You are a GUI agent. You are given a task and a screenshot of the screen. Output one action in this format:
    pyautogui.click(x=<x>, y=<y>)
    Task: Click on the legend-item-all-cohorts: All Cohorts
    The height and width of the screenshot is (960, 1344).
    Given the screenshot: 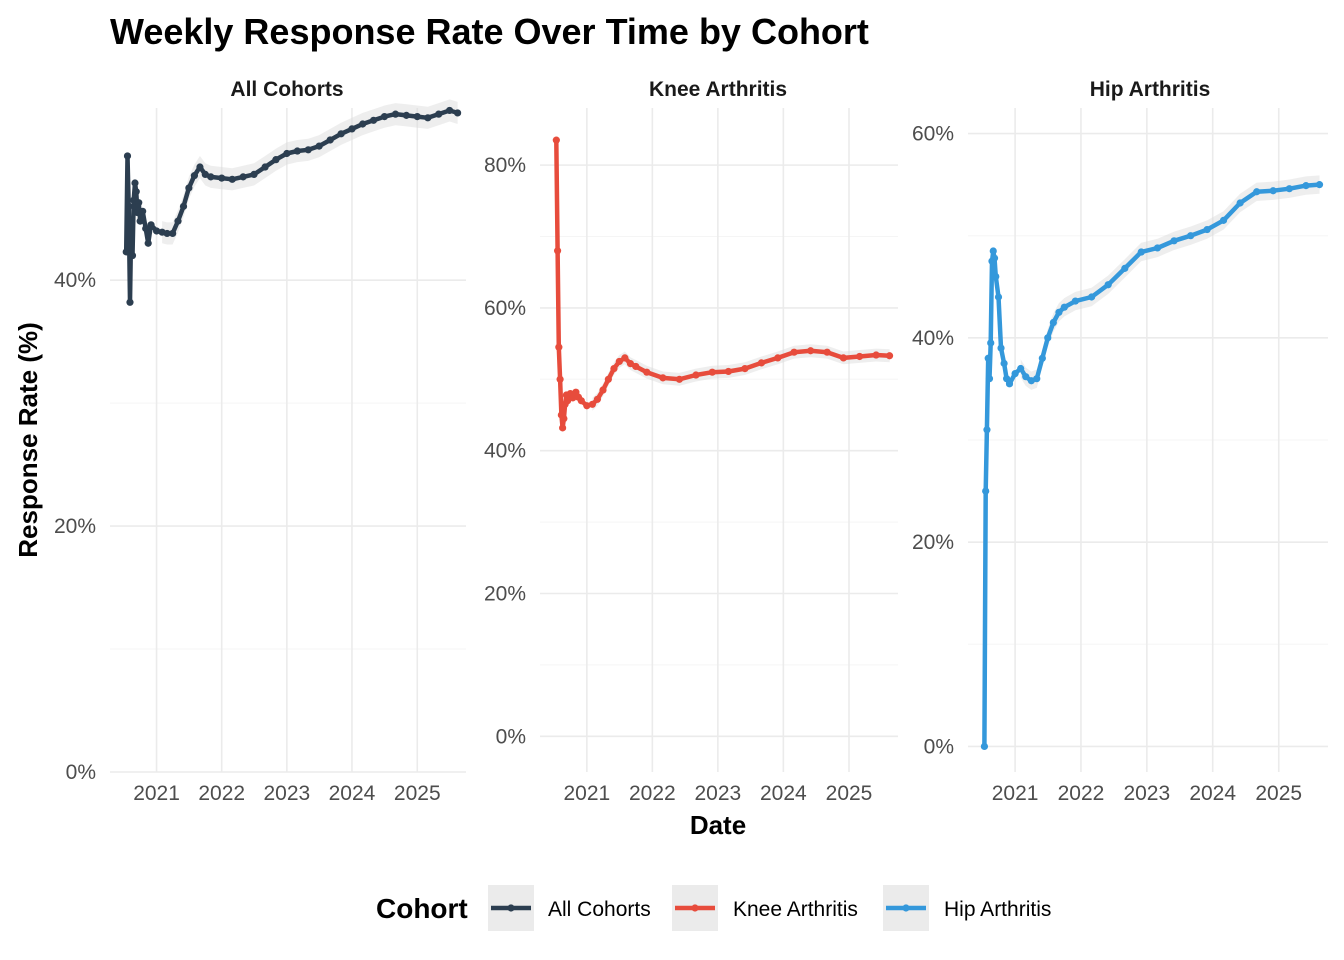 What is the action you would take?
    pyautogui.click(x=569, y=908)
    